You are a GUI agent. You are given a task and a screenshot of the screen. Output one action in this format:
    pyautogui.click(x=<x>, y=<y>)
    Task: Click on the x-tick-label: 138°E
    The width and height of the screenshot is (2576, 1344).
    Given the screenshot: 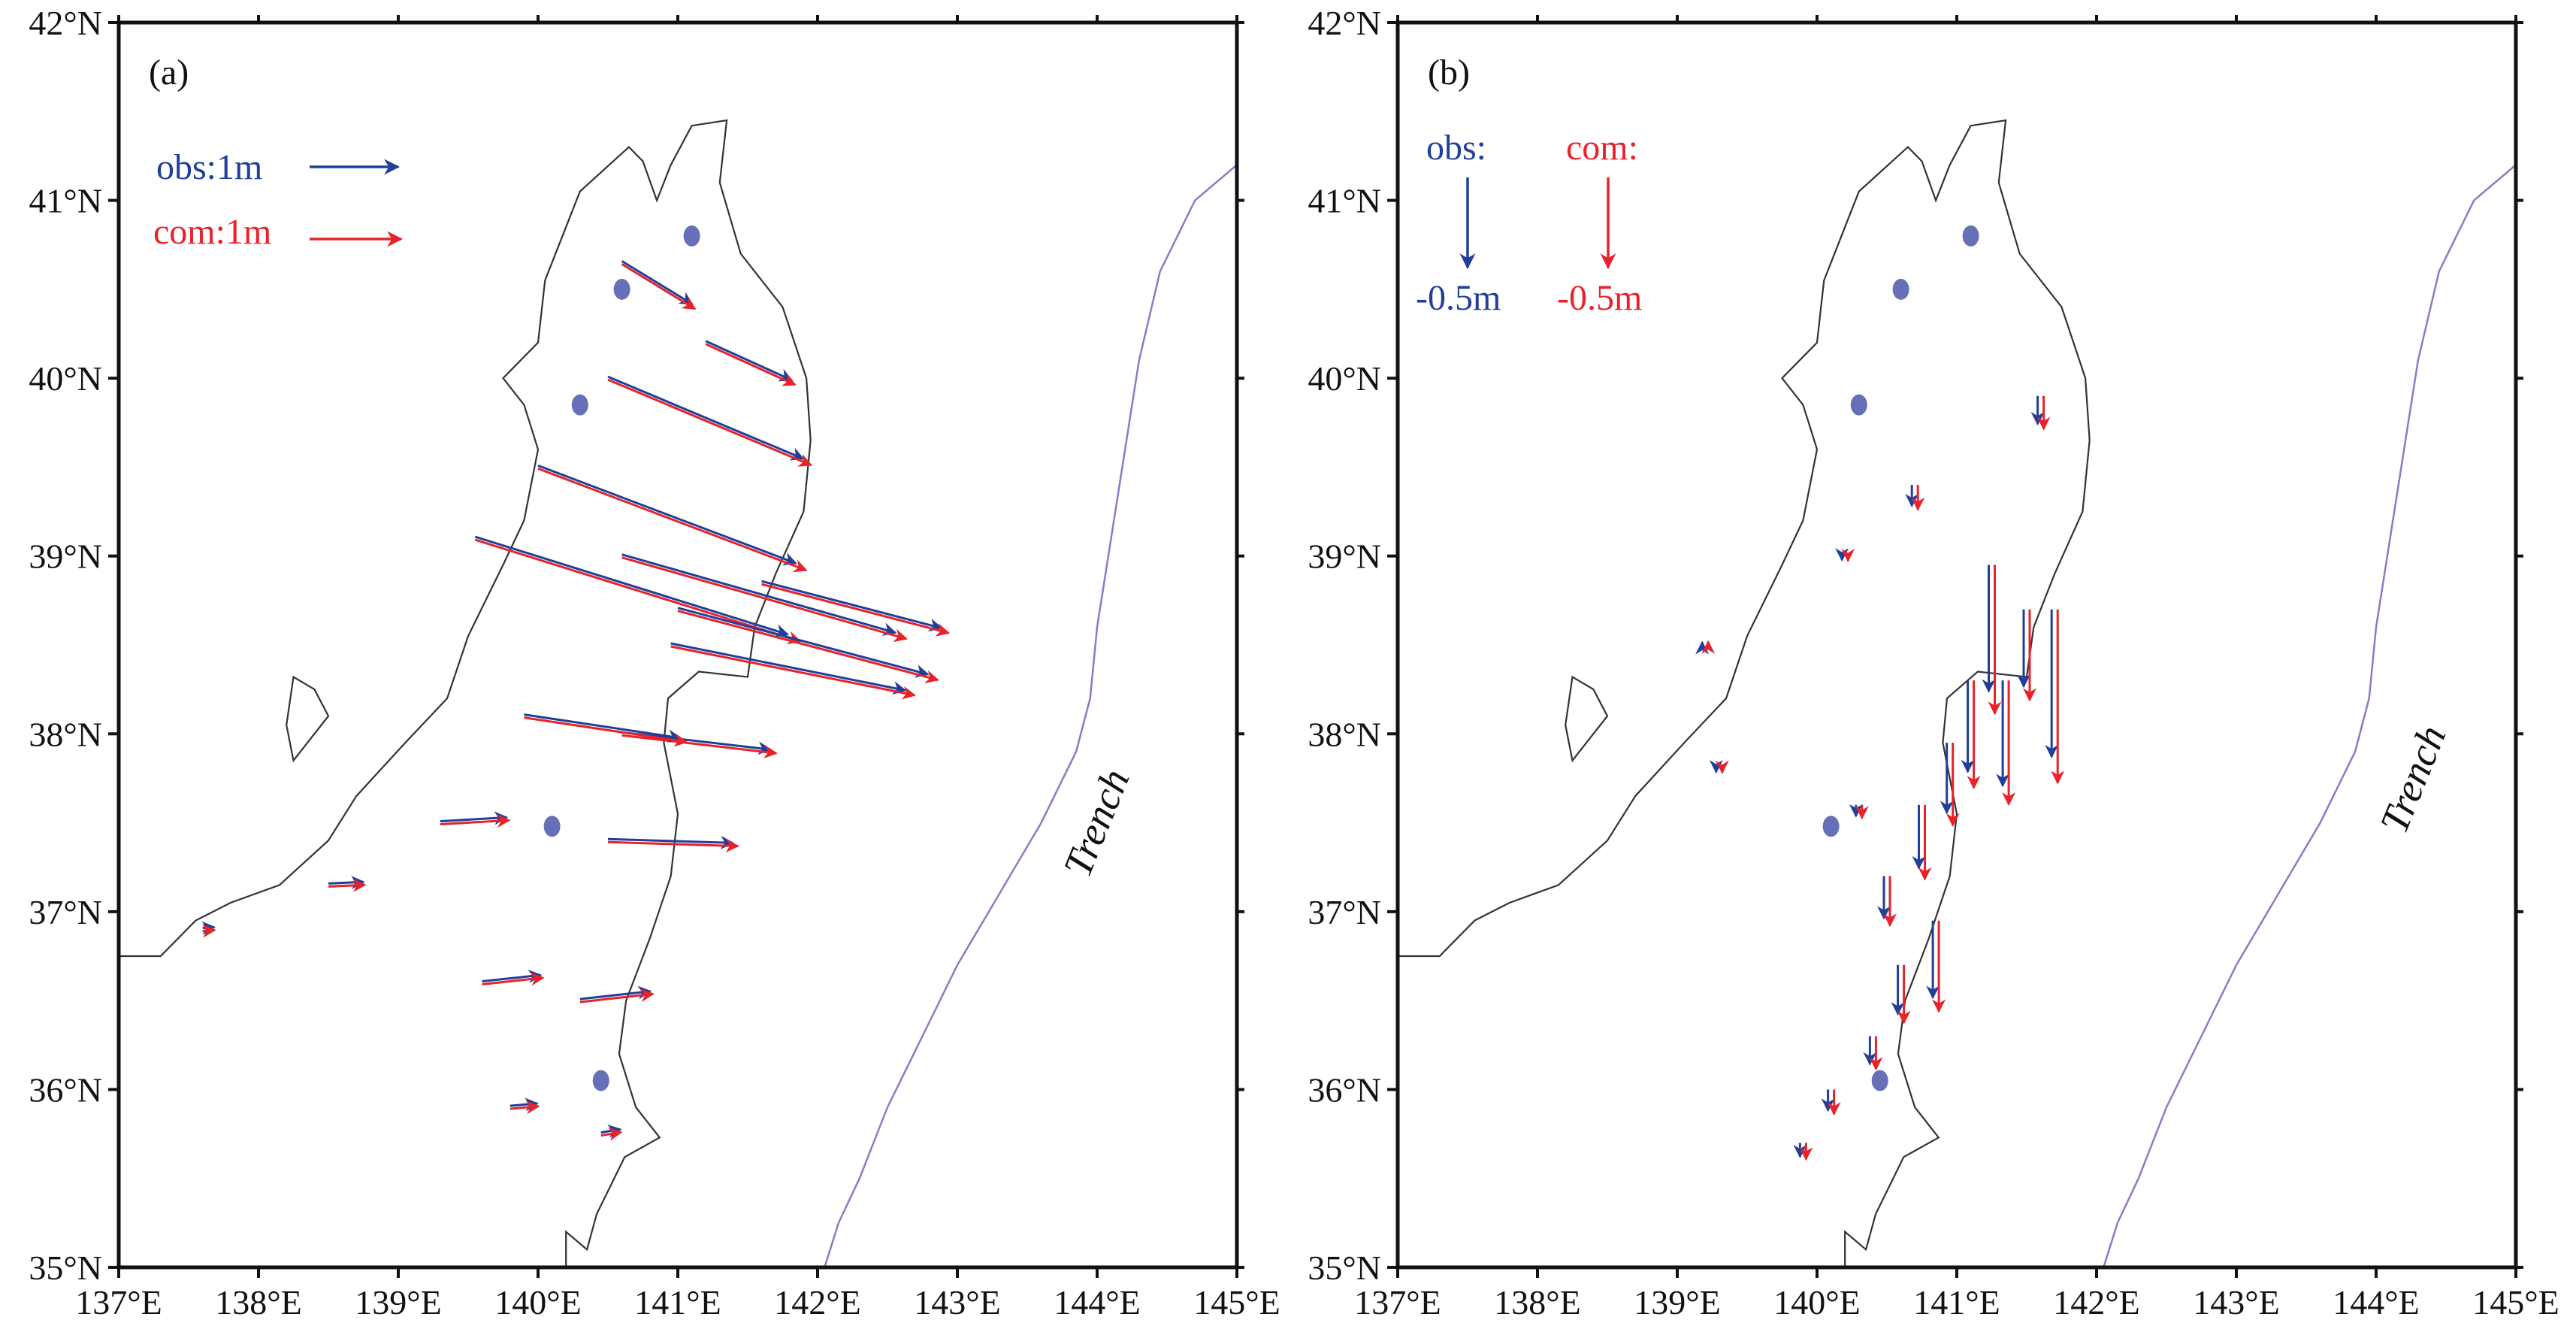 What is the action you would take?
    pyautogui.click(x=1538, y=1302)
    